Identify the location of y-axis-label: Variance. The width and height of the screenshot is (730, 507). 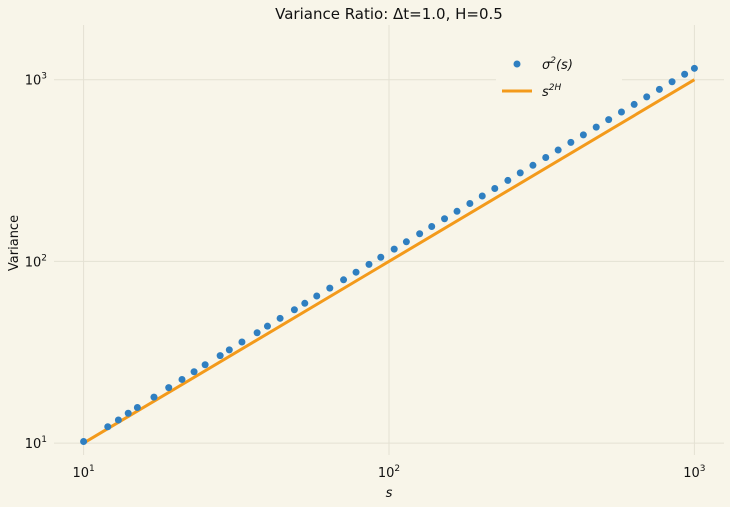
(14, 243).